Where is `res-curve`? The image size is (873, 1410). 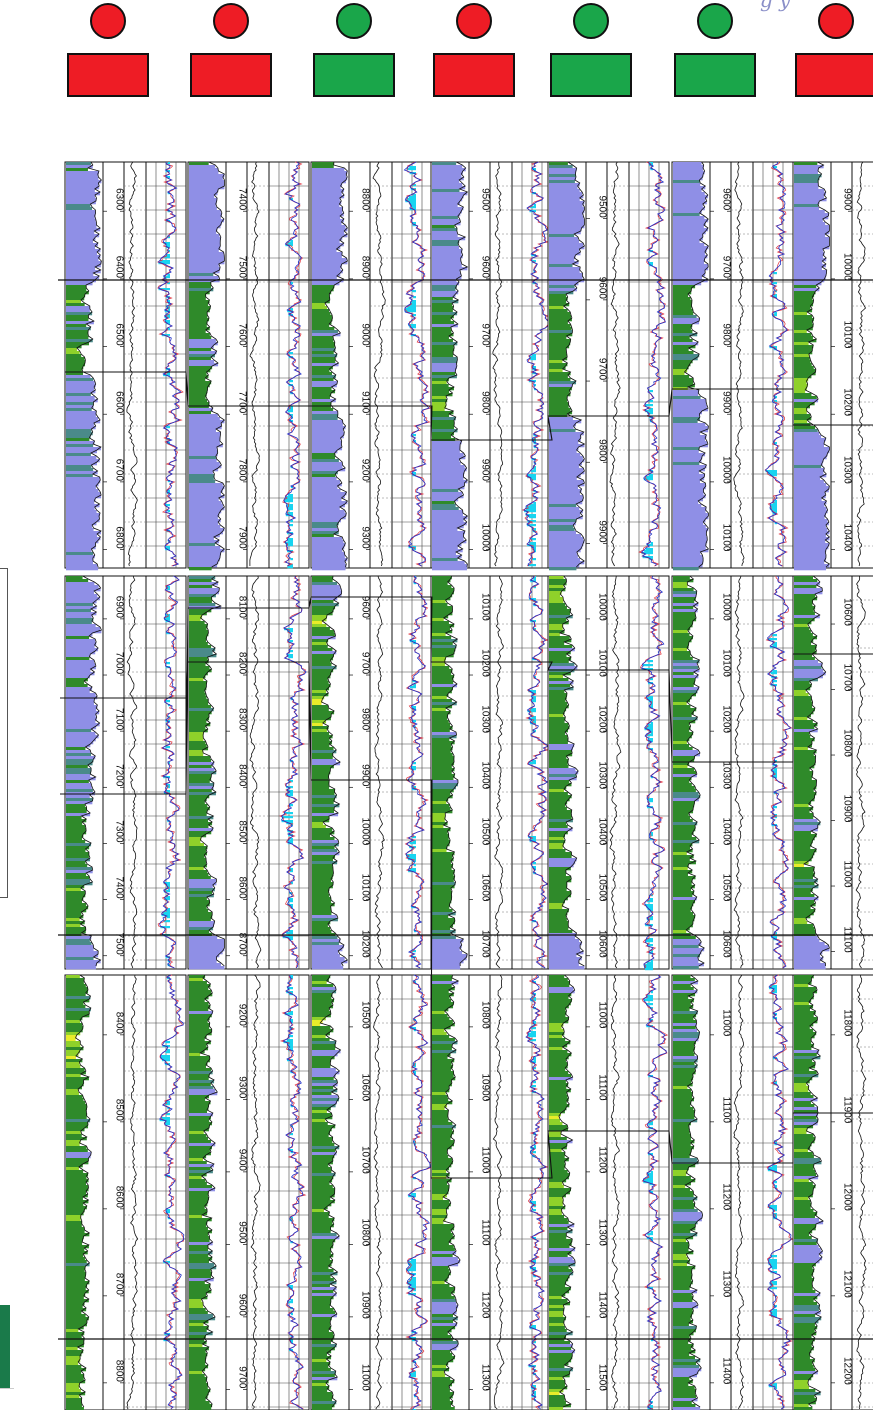 res-curve is located at coordinates (379, 772).